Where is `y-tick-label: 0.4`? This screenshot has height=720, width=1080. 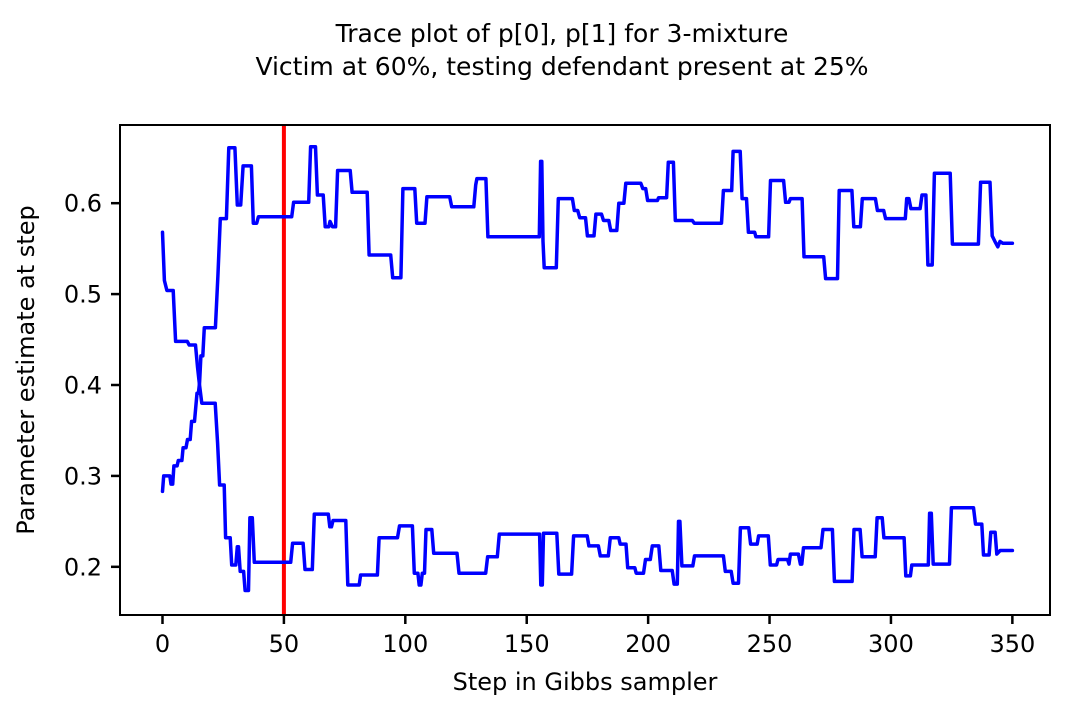
y-tick-label: 0.4 is located at coordinates (83, 386).